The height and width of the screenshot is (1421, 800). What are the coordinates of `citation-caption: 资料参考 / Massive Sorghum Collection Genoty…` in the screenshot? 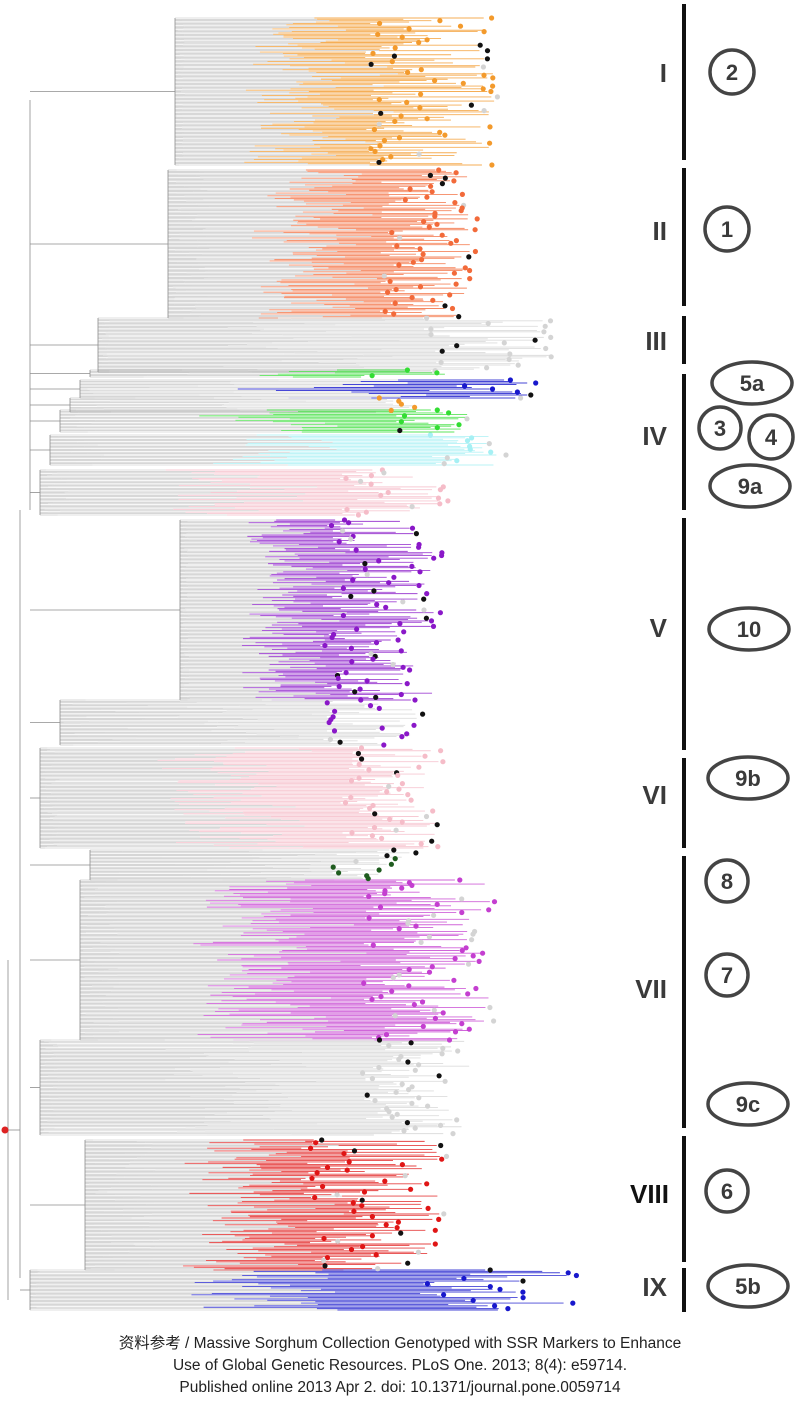 It's located at (400, 1366).